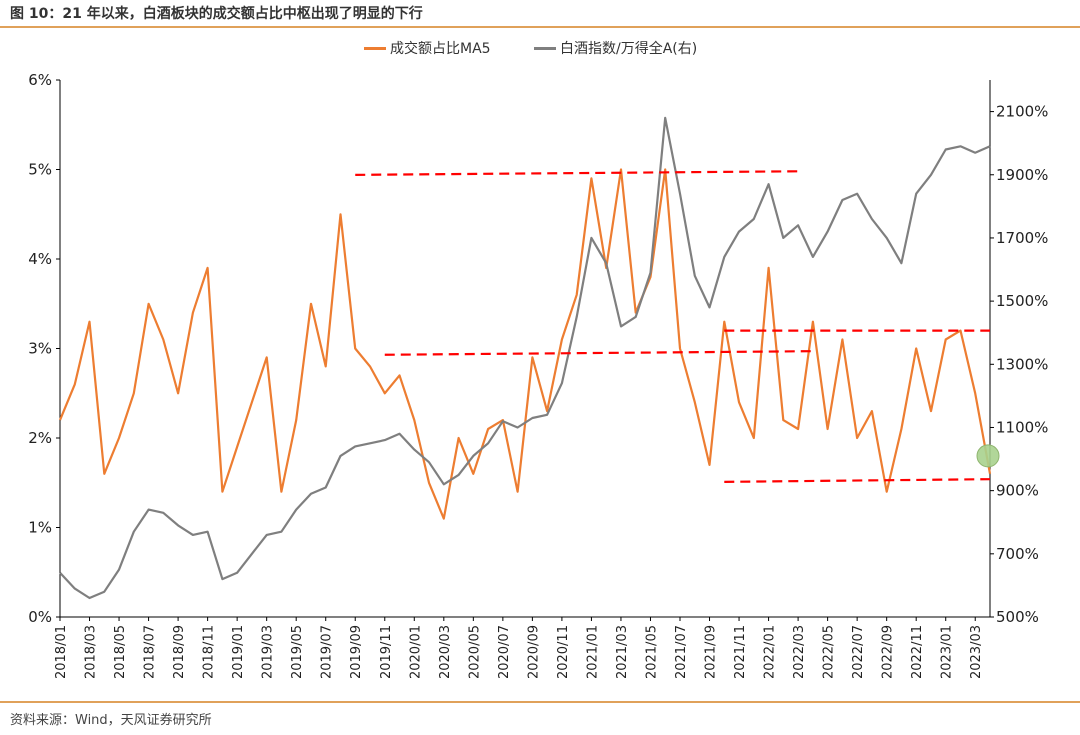 The height and width of the screenshot is (735, 1080). What do you see at coordinates (40, 259) in the screenshot?
I see `y-left-tick-label: 4%` at bounding box center [40, 259].